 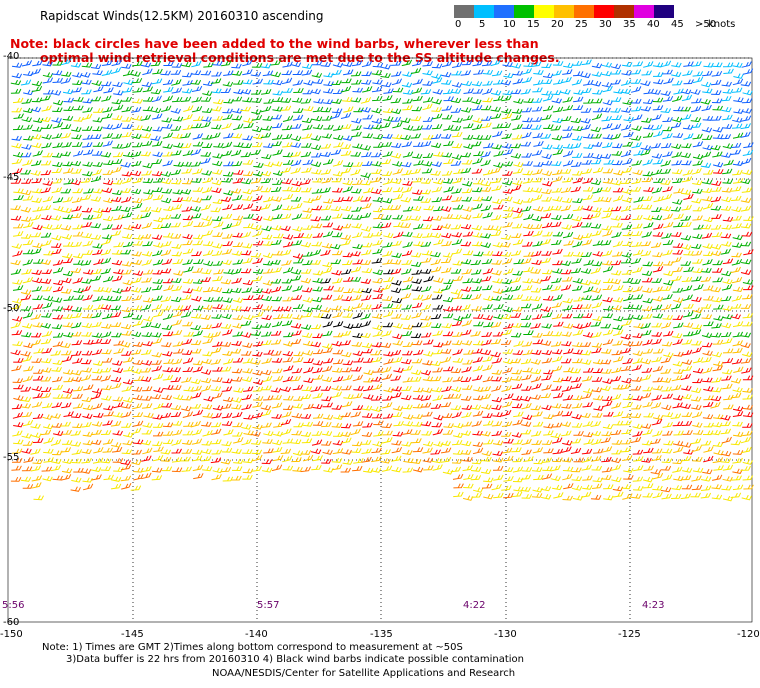 What do you see at coordinates (458, 24) in the screenshot?
I see `legend-label: 0` at bounding box center [458, 24].